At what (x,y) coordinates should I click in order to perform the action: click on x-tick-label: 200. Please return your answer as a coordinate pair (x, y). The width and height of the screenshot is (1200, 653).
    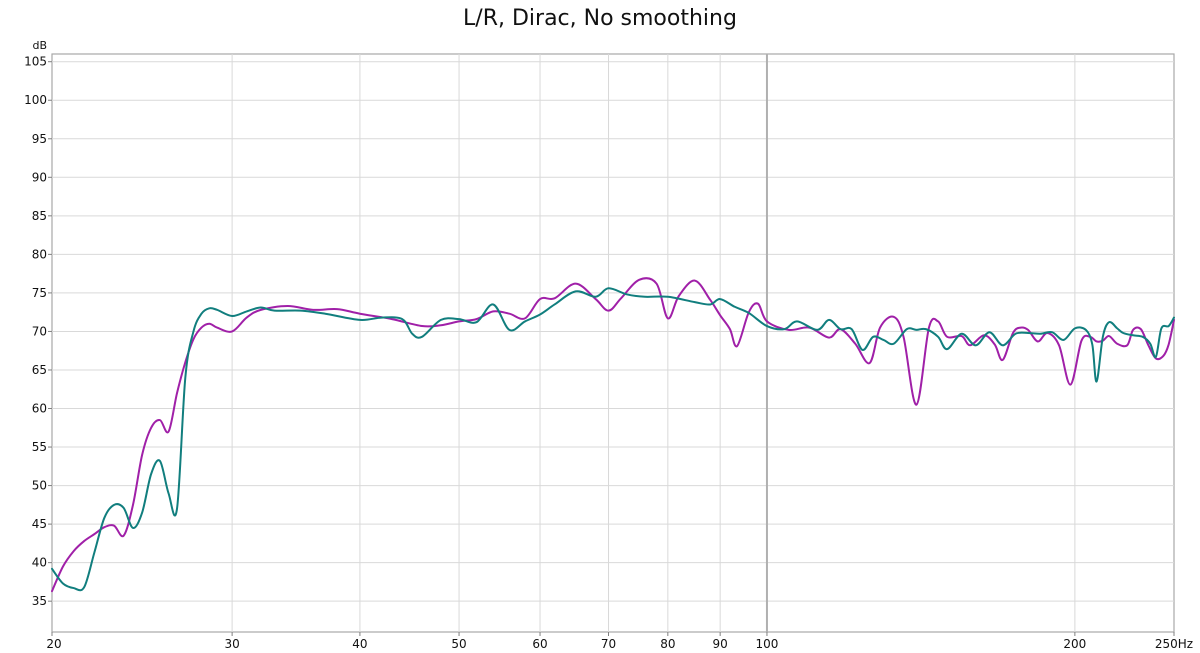
    Looking at the image, I should click on (1074, 644).